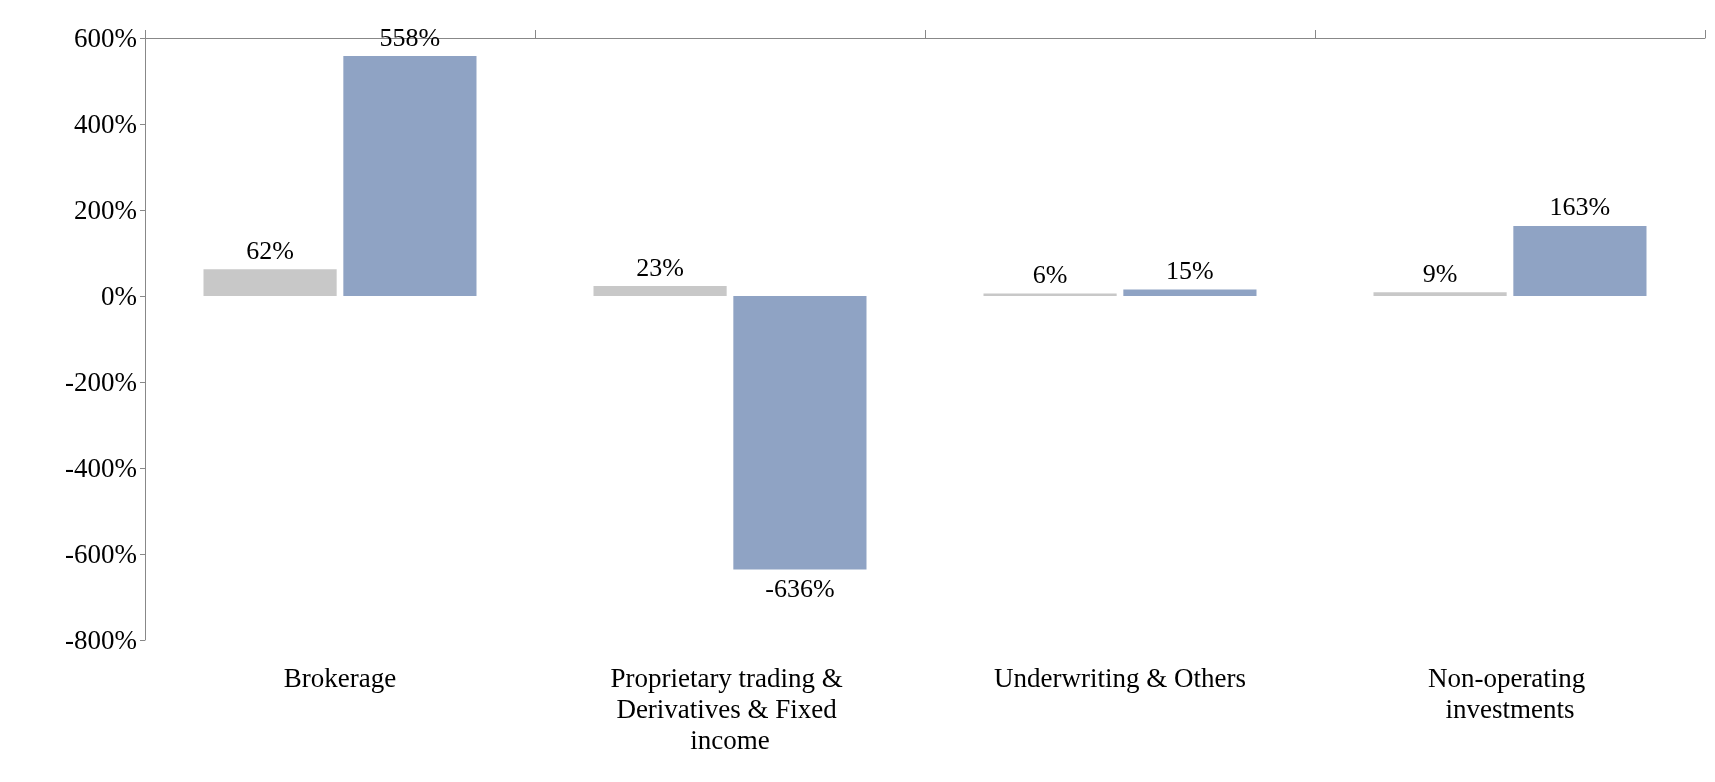 The width and height of the screenshot is (1715, 782). Describe the element at coordinates (101, 554) in the screenshot. I see `y-tick-label: -600%` at that location.